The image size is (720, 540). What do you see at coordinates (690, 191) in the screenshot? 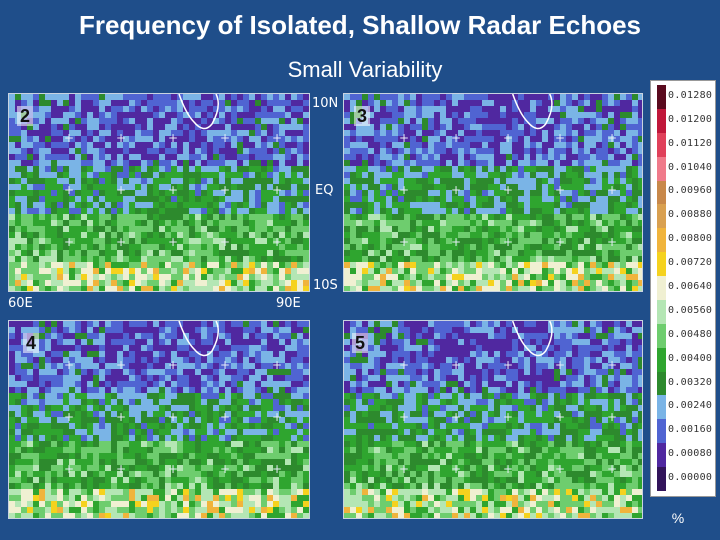
I see `color-scale-tick-label: 0.00960` at bounding box center [690, 191].